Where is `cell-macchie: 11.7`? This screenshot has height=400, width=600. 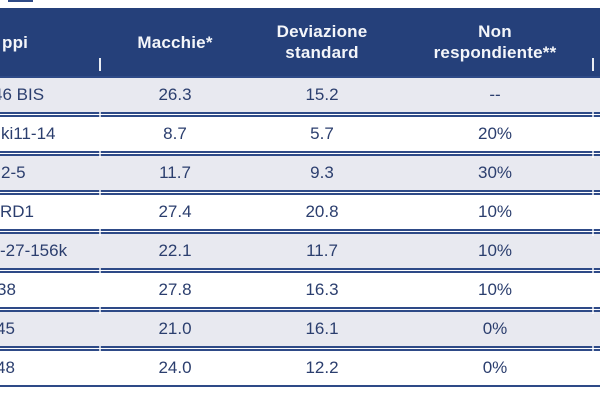 cell-macchie: 11.7 is located at coordinates (175, 172).